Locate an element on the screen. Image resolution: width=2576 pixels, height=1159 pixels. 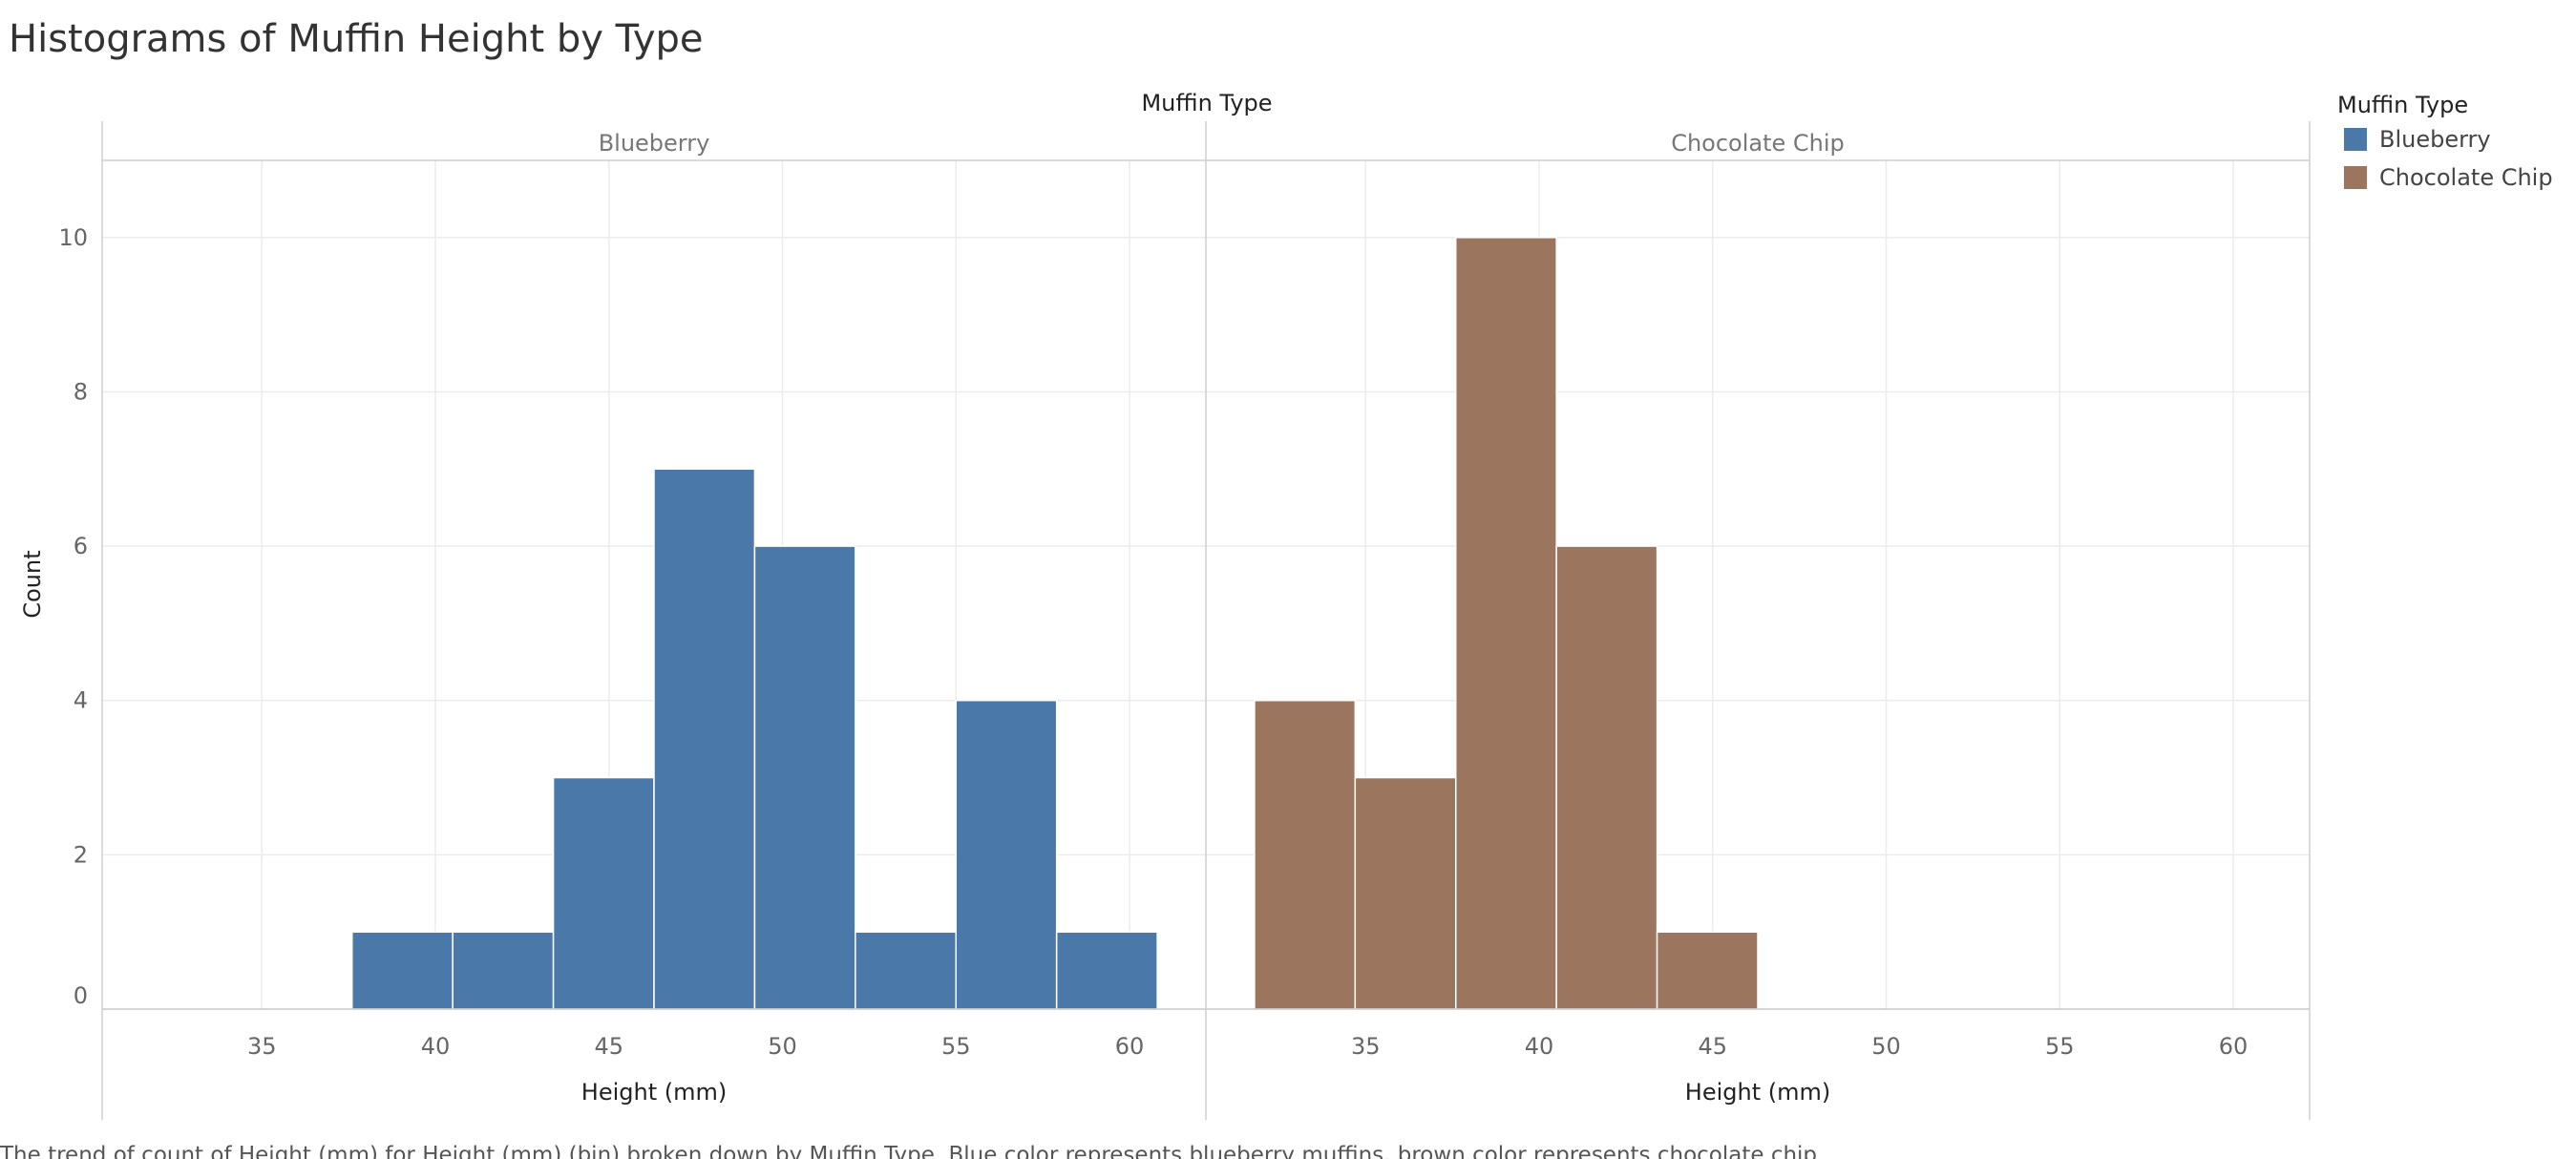
y-tick-label: 6 is located at coordinates (81, 546).